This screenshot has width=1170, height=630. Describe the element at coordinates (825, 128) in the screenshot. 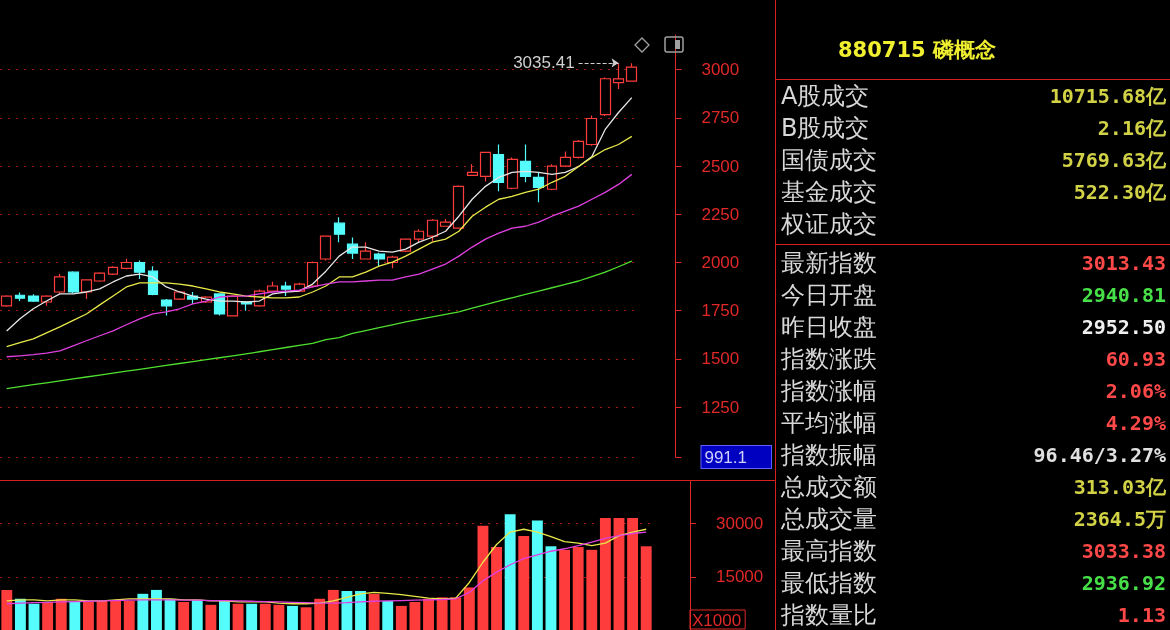

I see `category-label: B股成交` at that location.